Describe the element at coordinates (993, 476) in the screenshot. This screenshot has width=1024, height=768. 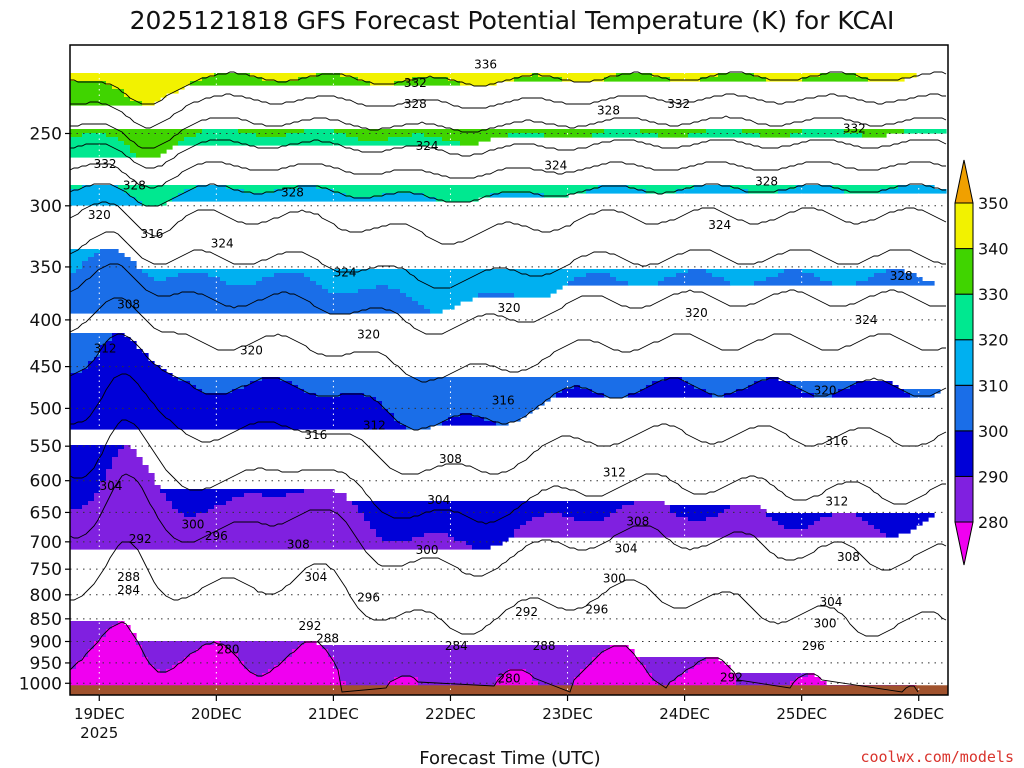
I see `colorbar-label: 290` at that location.